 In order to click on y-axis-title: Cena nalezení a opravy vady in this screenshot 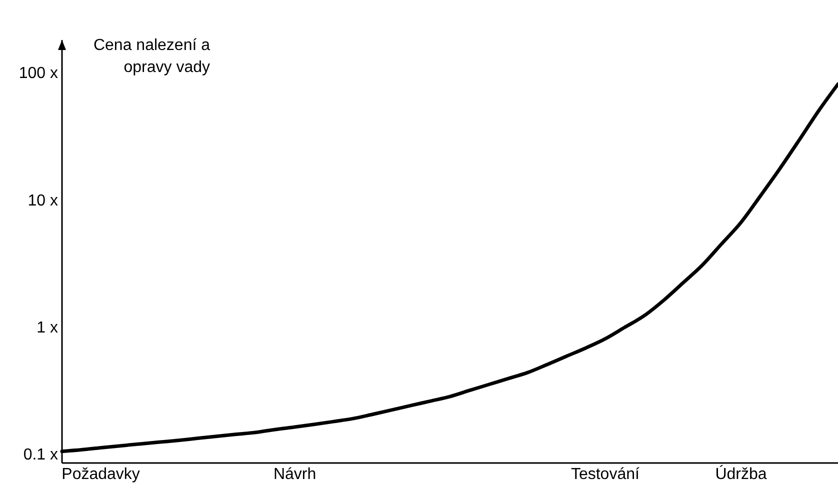, I will do `click(151, 56)`.